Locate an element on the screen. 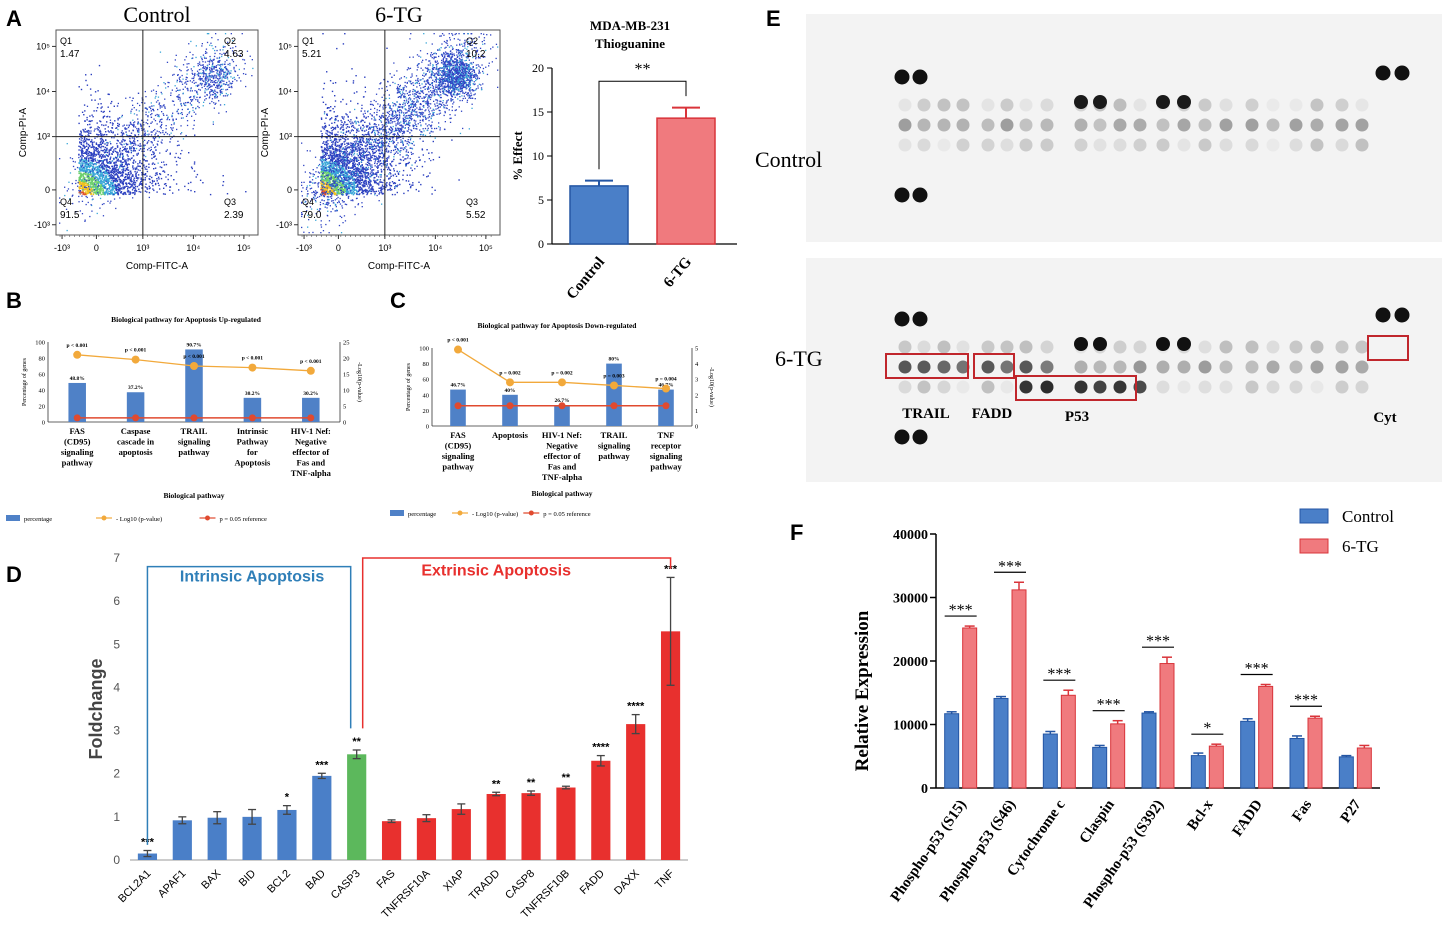 The image size is (1448, 933). x-axis-label: Comp-FITC-A is located at coordinates (157, 266).